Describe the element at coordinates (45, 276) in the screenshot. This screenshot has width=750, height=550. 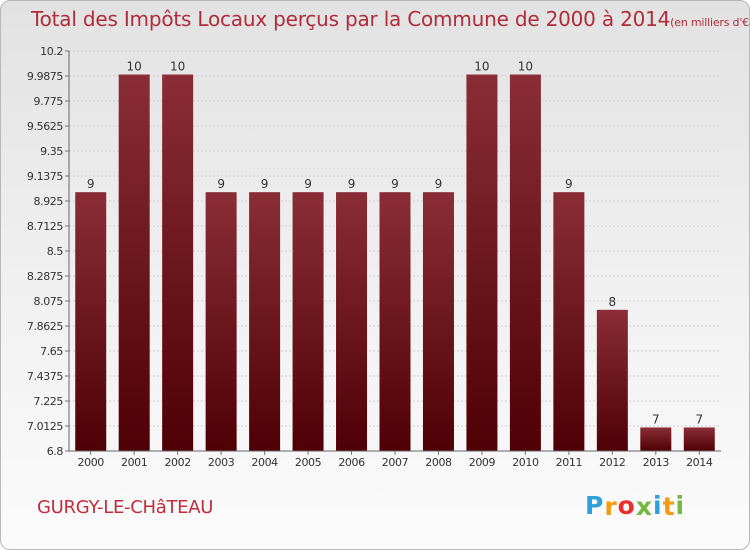
I see `y-tick-label: 8.2875` at that location.